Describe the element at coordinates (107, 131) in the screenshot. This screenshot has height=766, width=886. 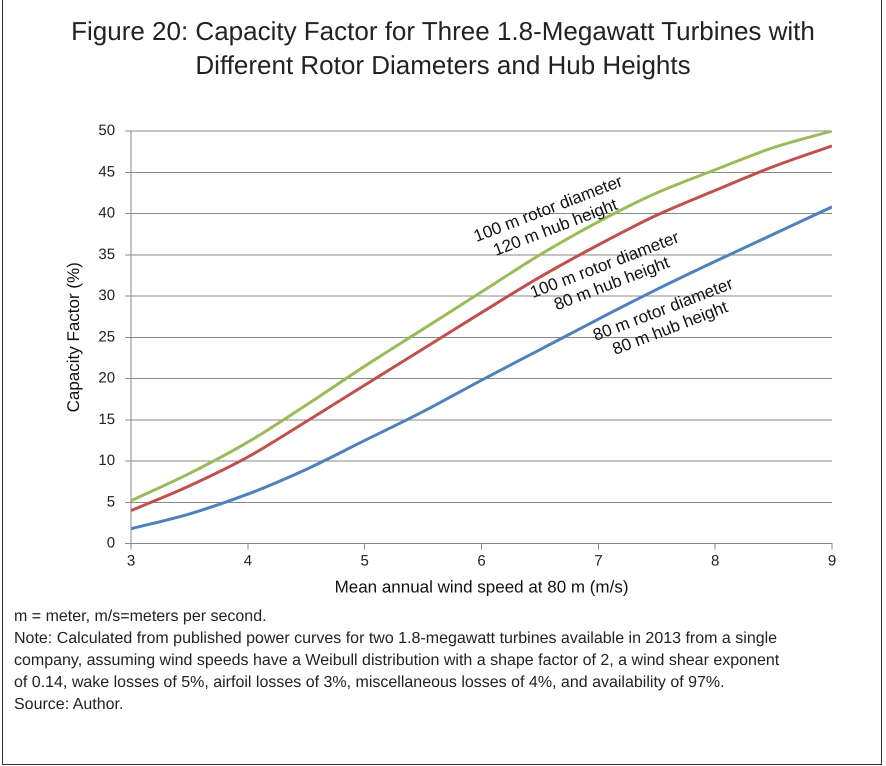
I see `y-tick-label: 50` at that location.